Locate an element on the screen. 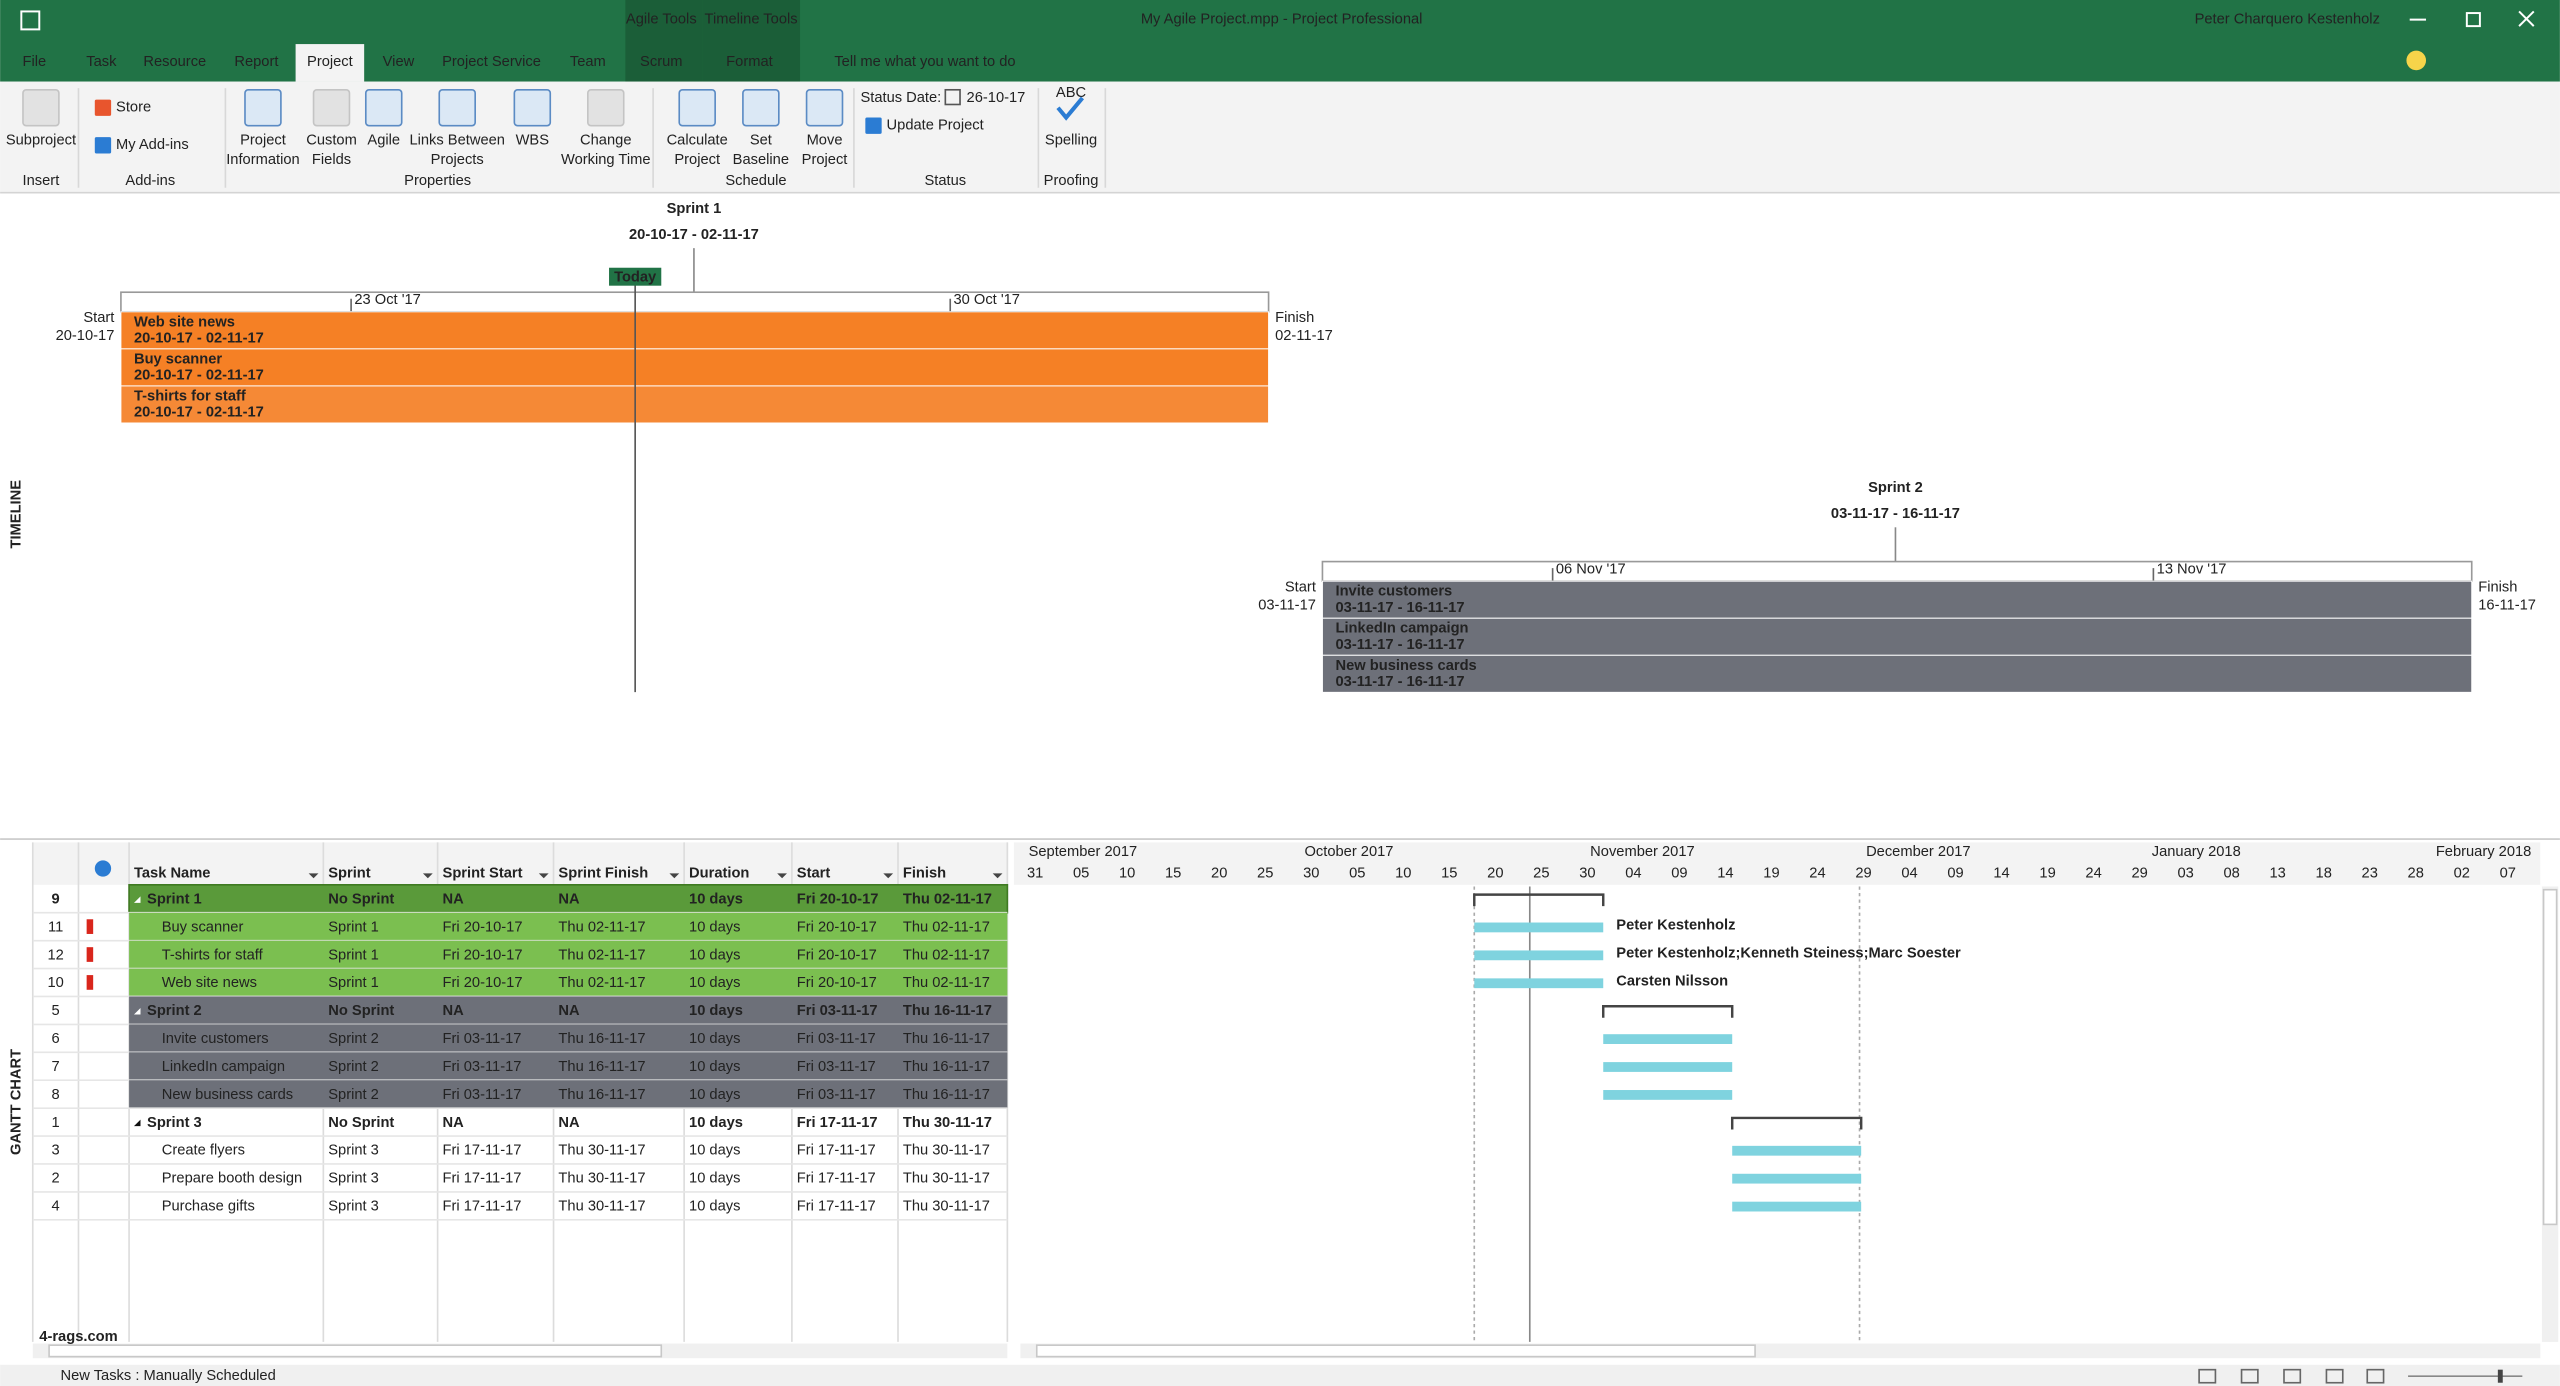 The height and width of the screenshot is (1386, 2560). row-id: 4 is located at coordinates (56, 1207).